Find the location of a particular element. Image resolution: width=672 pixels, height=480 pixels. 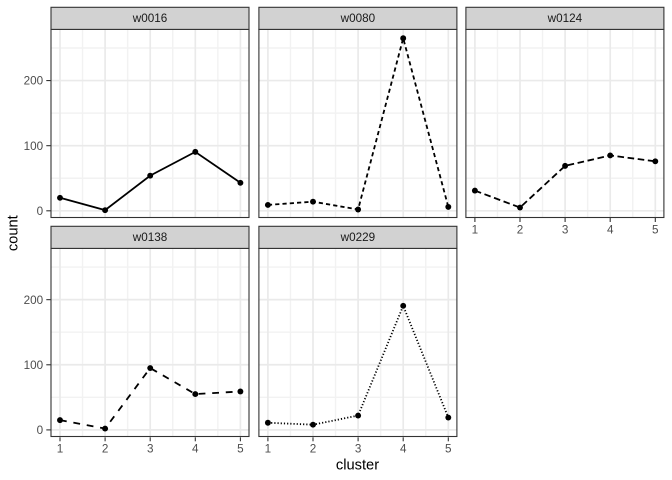

svg-text: w0229 is located at coordinates (357, 237).